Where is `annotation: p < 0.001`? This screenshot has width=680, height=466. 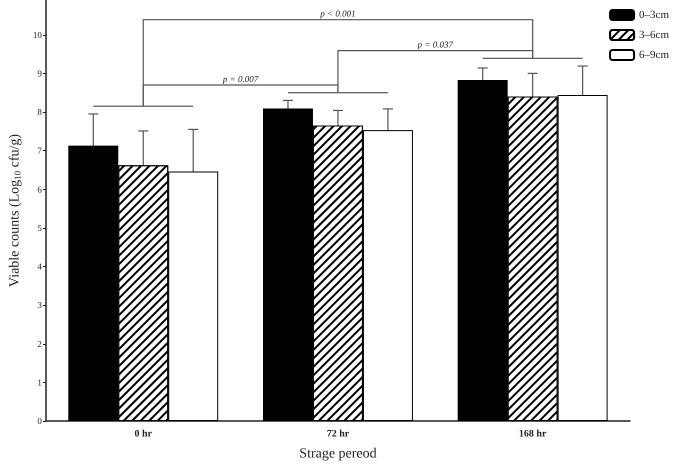 annotation: p < 0.001 is located at coordinates (337, 13).